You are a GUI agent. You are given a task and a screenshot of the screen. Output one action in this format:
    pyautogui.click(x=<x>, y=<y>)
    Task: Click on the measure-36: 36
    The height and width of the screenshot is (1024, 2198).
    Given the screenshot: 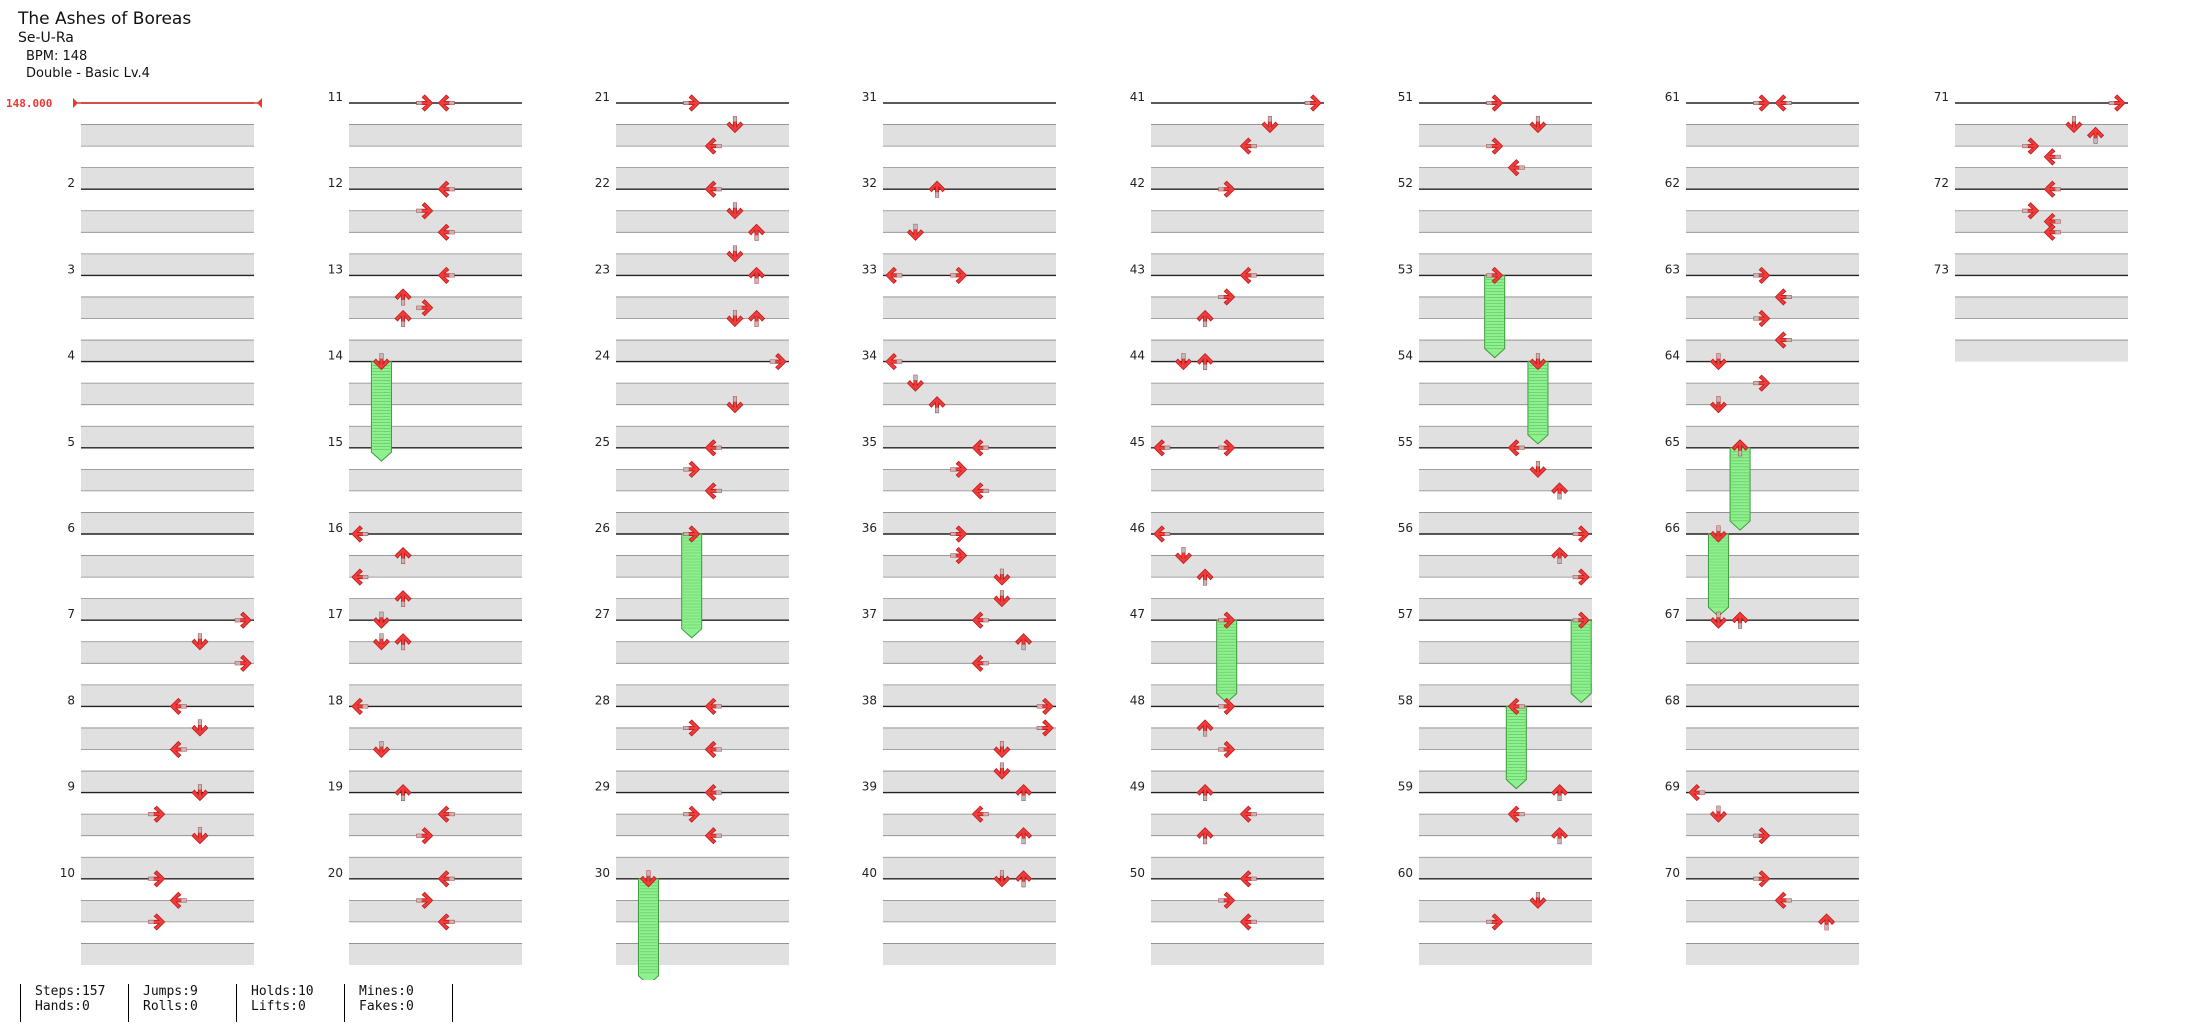 What is the action you would take?
    pyautogui.click(x=959, y=571)
    